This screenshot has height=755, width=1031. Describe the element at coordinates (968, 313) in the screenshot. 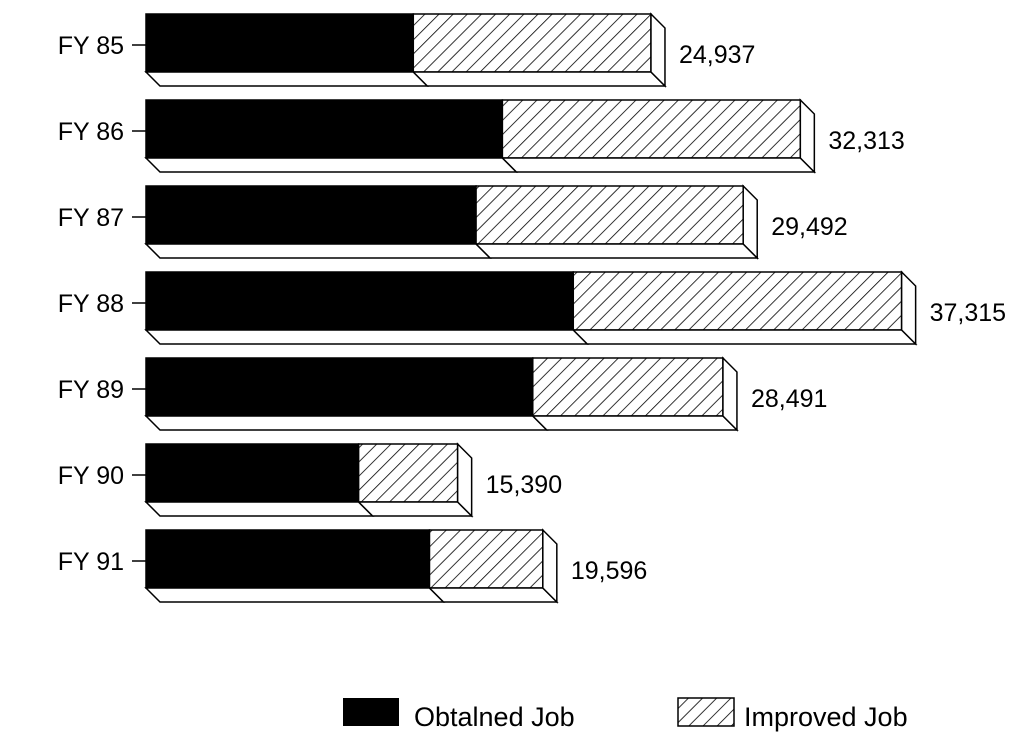

I see `total-label-3: 37,315` at that location.